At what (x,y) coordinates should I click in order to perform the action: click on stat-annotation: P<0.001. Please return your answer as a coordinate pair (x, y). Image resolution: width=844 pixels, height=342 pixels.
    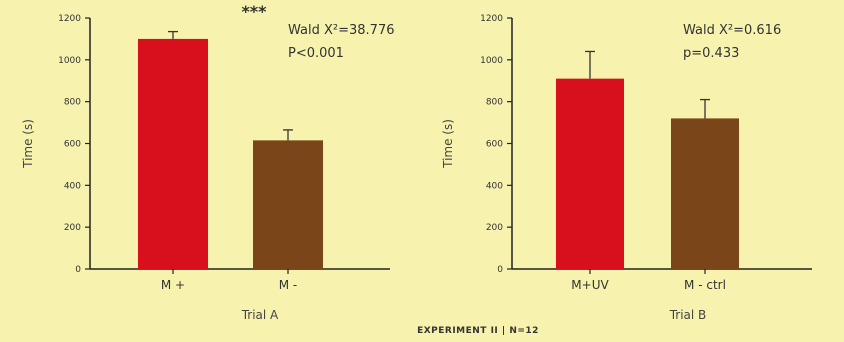
    Looking at the image, I should click on (316, 53).